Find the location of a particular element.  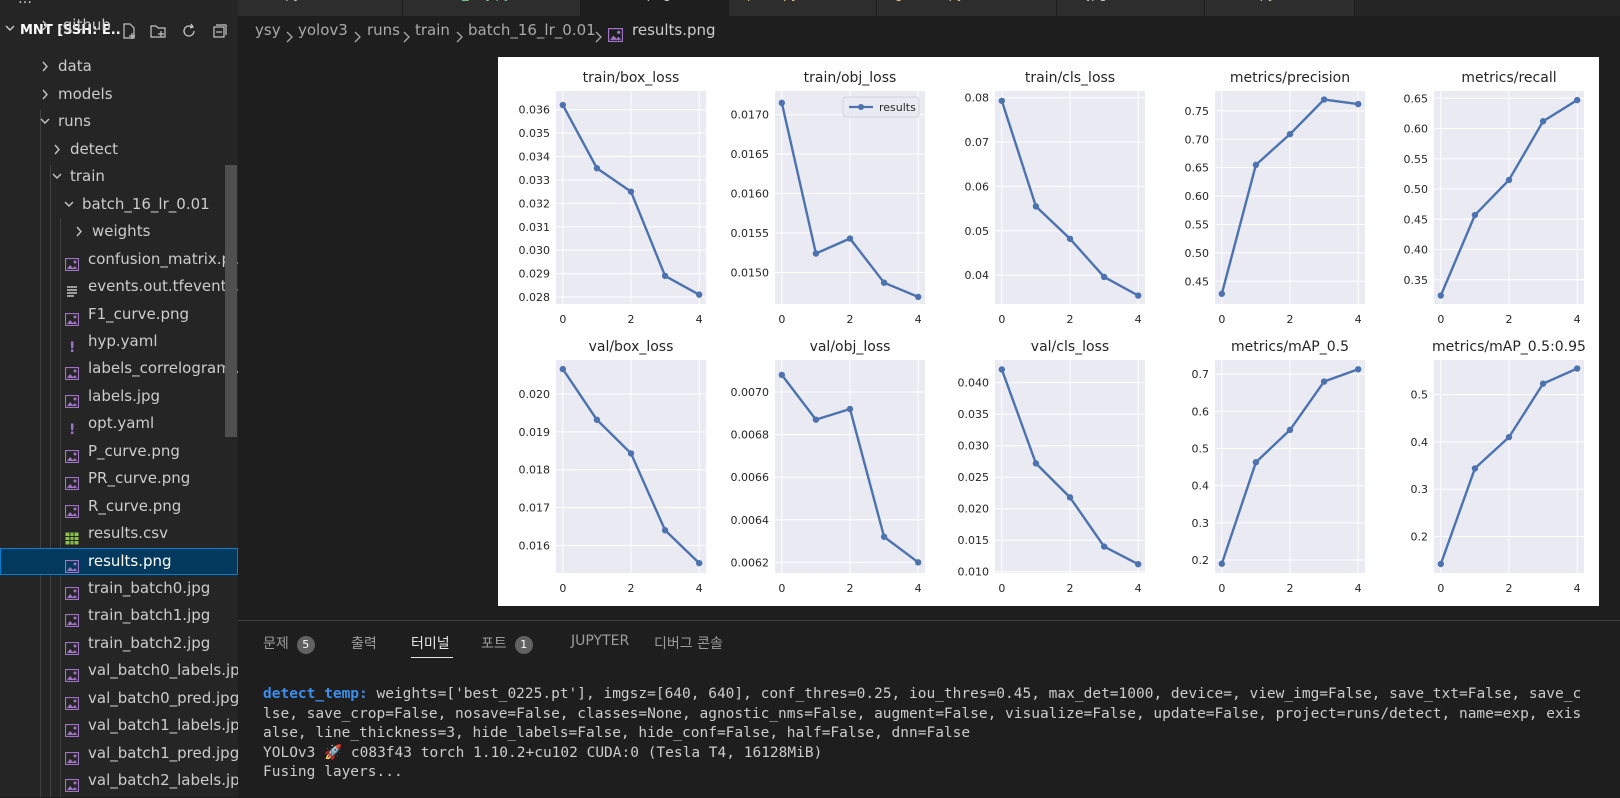

tree-file: train_batch2.jpg is located at coordinates (119, 643).